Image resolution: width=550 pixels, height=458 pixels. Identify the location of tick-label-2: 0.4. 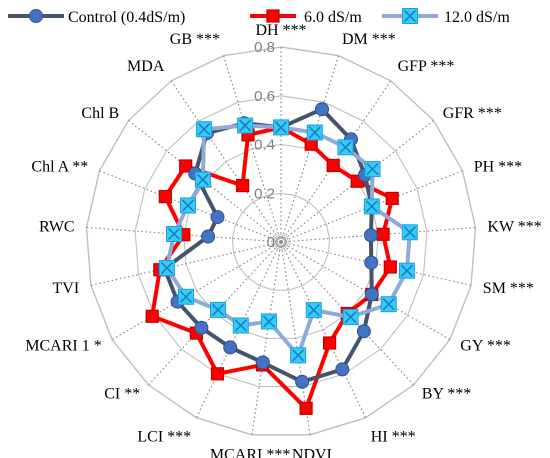
(264, 145).